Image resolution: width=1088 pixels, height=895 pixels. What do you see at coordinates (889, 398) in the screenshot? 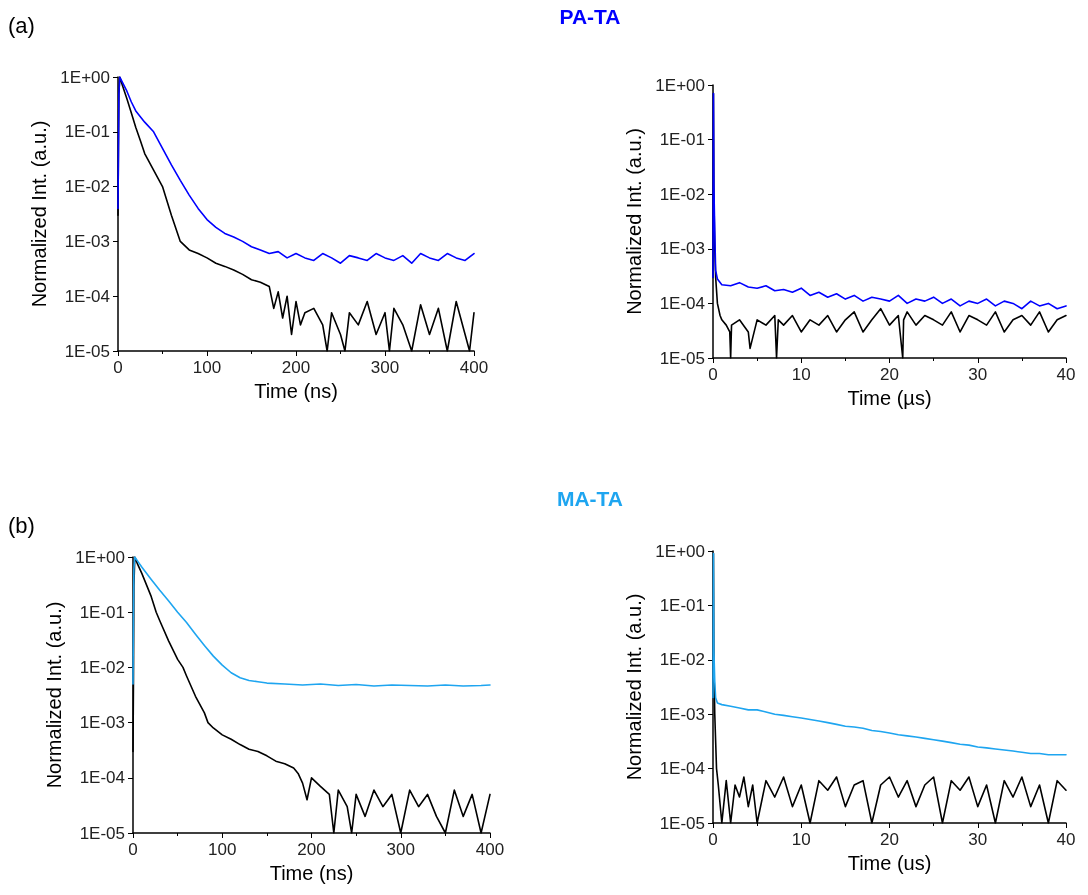
I see `x-axis-title: Time (µs)` at bounding box center [889, 398].